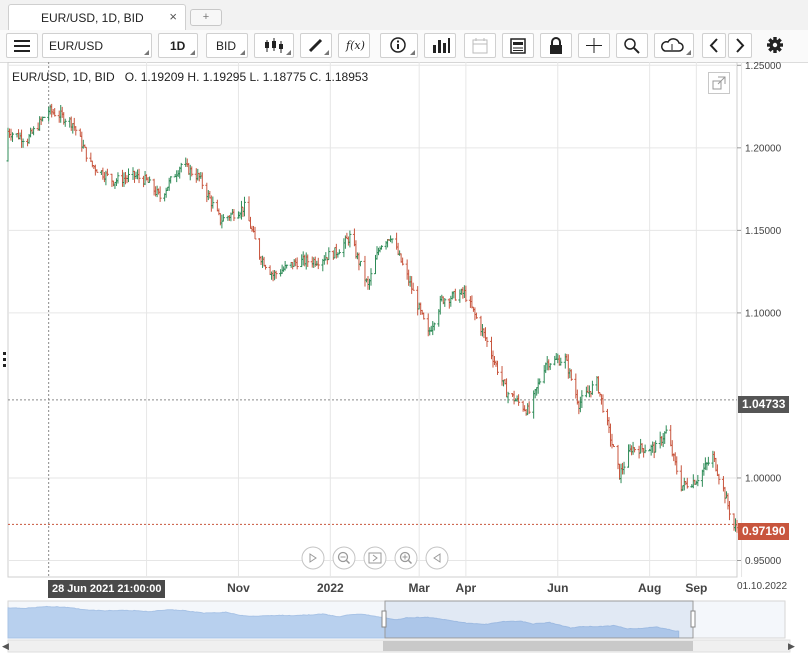 The height and width of the screenshot is (660, 808). I want to click on navigator-handle-left, so click(384, 619).